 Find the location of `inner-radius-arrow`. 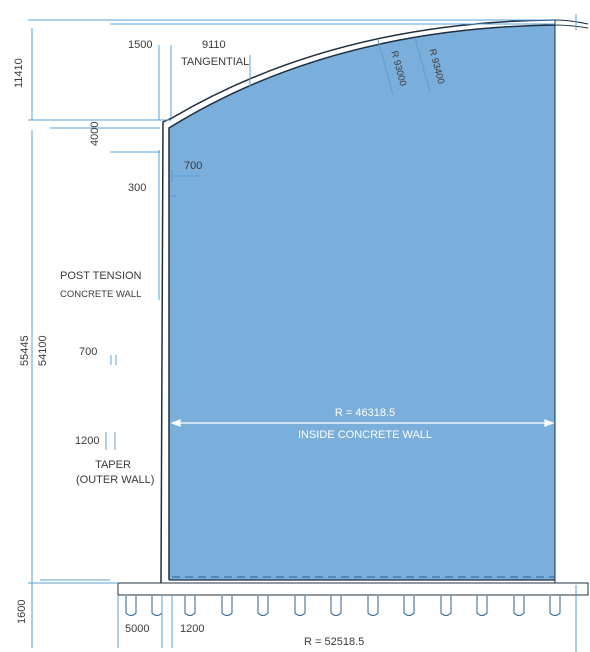

inner-radius-arrow is located at coordinates (362, 423).